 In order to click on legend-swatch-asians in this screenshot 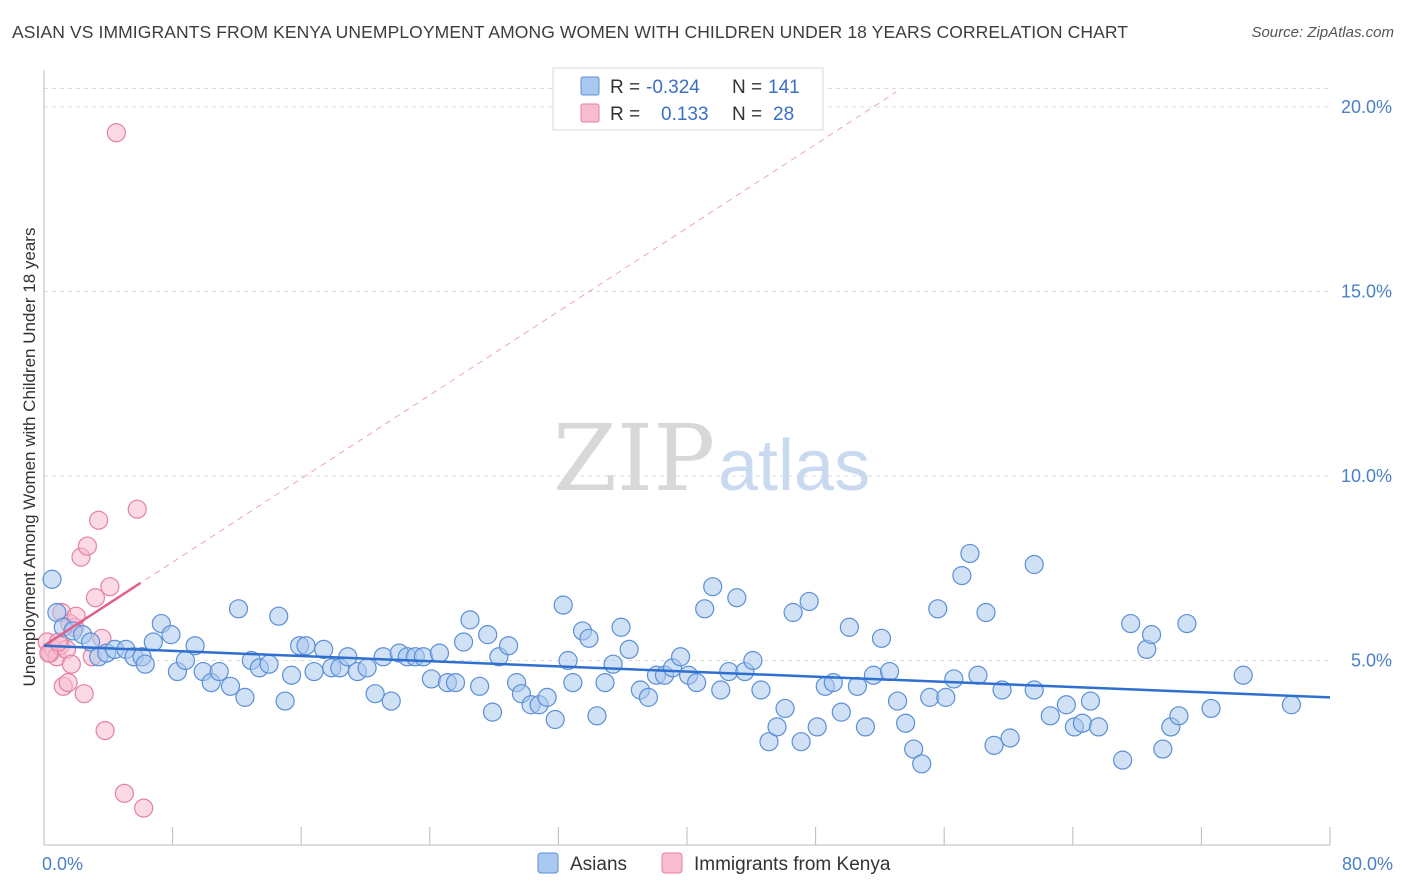, I will do `click(590, 86)`.